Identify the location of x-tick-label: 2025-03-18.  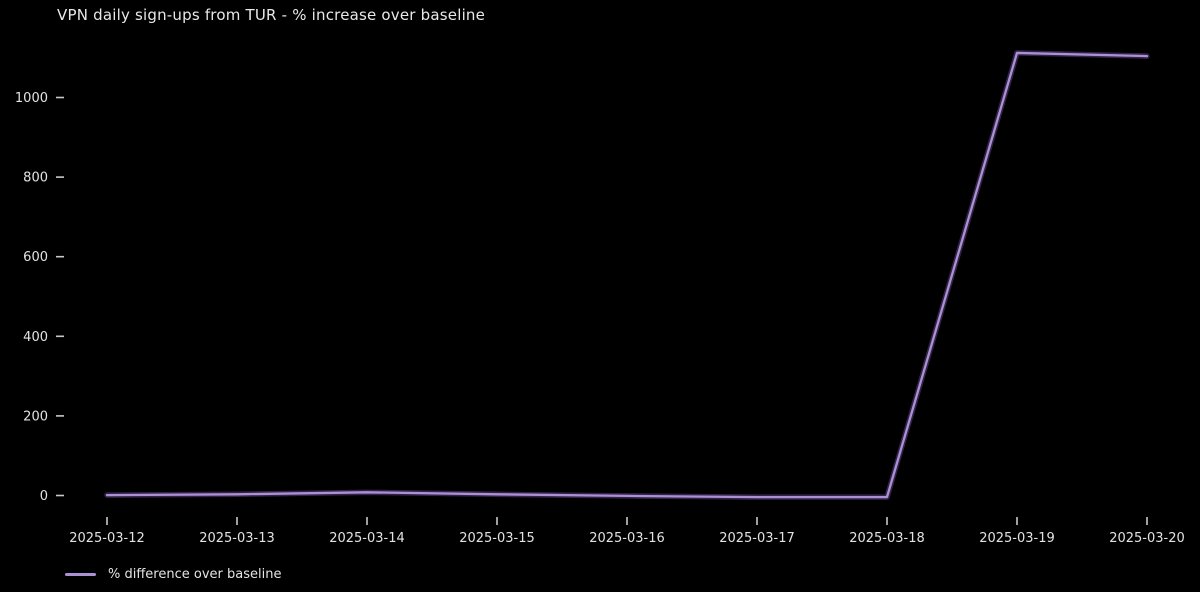
(887, 538).